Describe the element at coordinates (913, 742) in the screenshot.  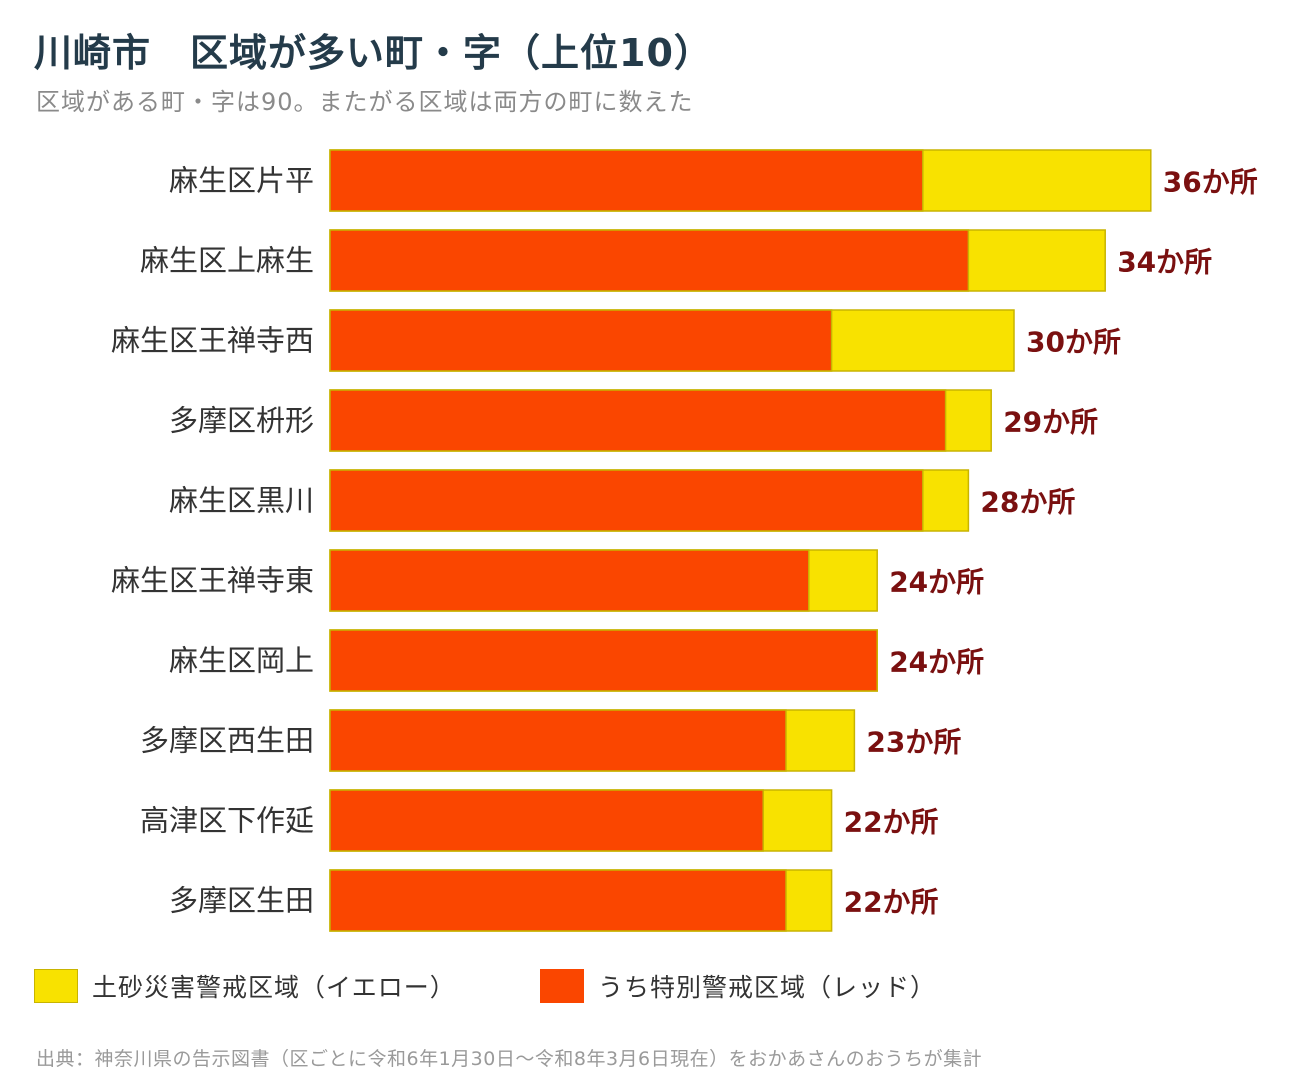
I see `value-label: 23か所` at that location.